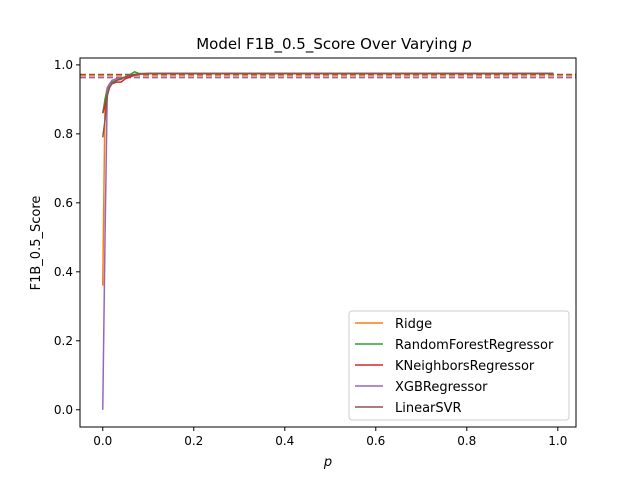 This screenshot has height=480, width=640. What do you see at coordinates (330, 437) in the screenshot?
I see `x-axis: 0.0 0.2 0.4 0.6 0.8 1.0` at bounding box center [330, 437].